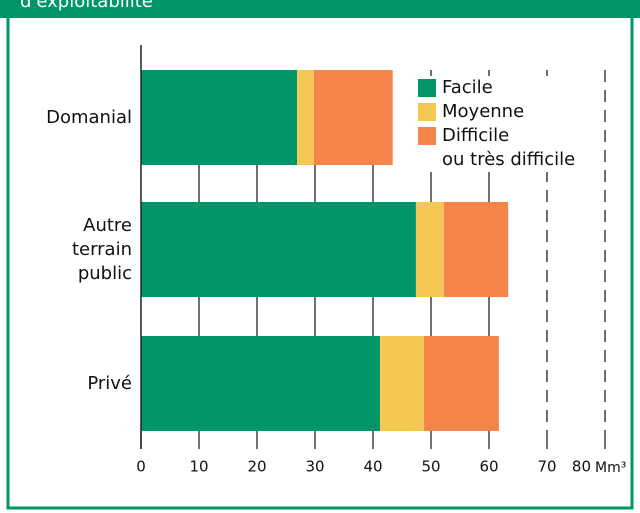  I want to click on x-tick-label: 80, so click(581, 467).